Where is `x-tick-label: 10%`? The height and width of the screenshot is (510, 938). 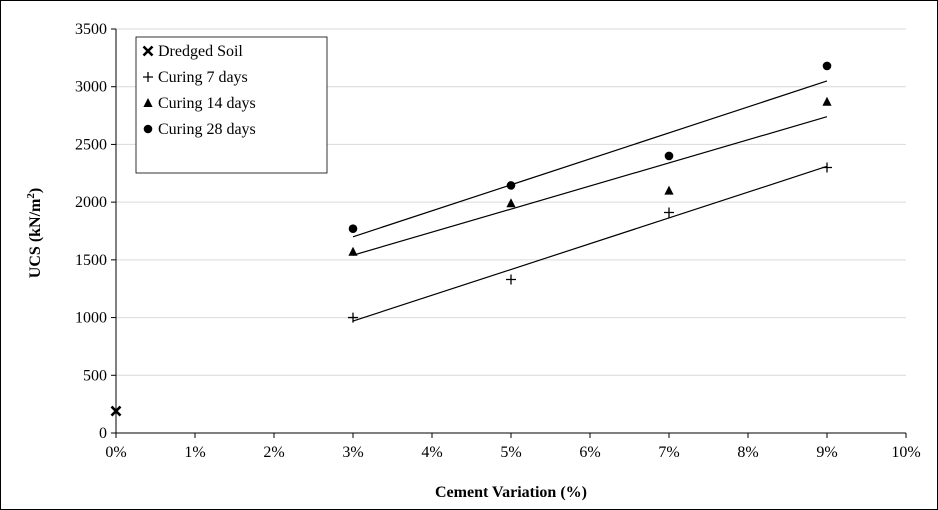
x-tick-label: 10% is located at coordinates (905, 452).